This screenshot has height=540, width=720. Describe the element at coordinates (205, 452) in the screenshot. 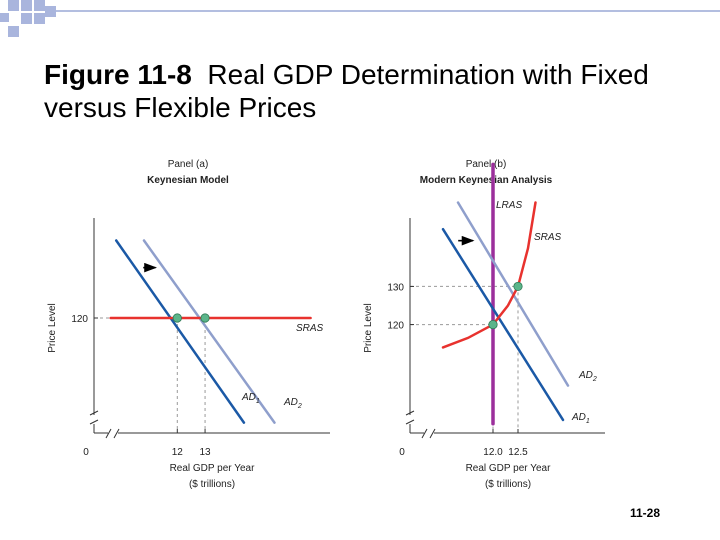

I see `x-tick-label: 13` at that location.